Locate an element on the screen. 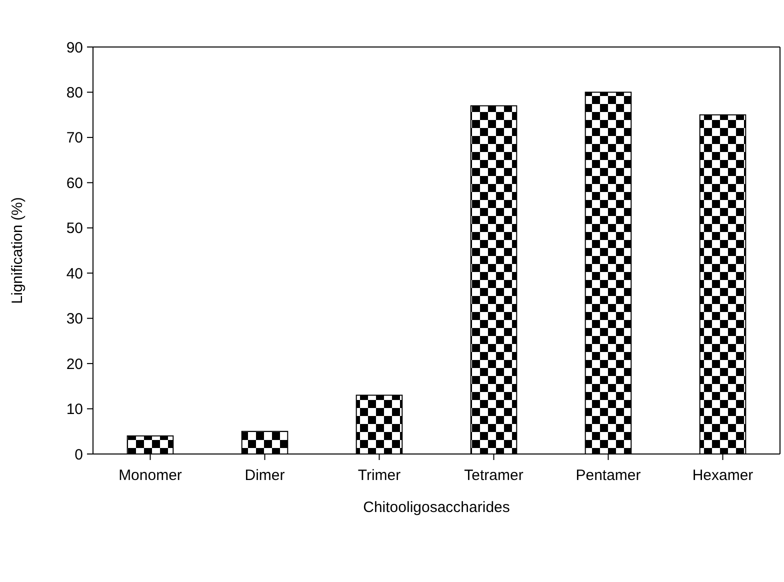 The height and width of the screenshot is (582, 784). x-axis-title: Chitooligosaccharides is located at coordinates (436, 507).